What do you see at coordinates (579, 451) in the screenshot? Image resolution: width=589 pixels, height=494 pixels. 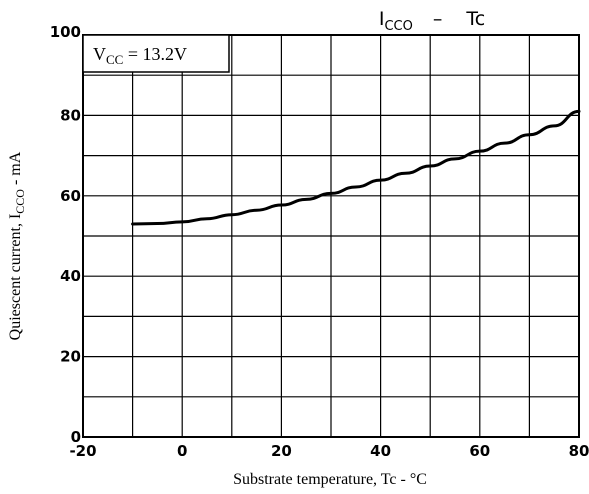 I see `x-tick-label: 80` at bounding box center [579, 451].